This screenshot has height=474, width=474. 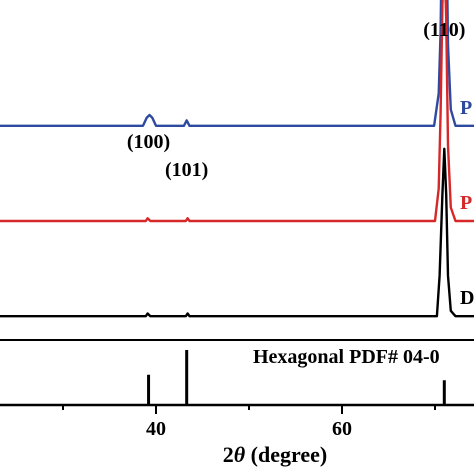 What do you see at coordinates (275, 454) in the screenshot?
I see `x-axis-title: 2θ (degree)` at bounding box center [275, 454].